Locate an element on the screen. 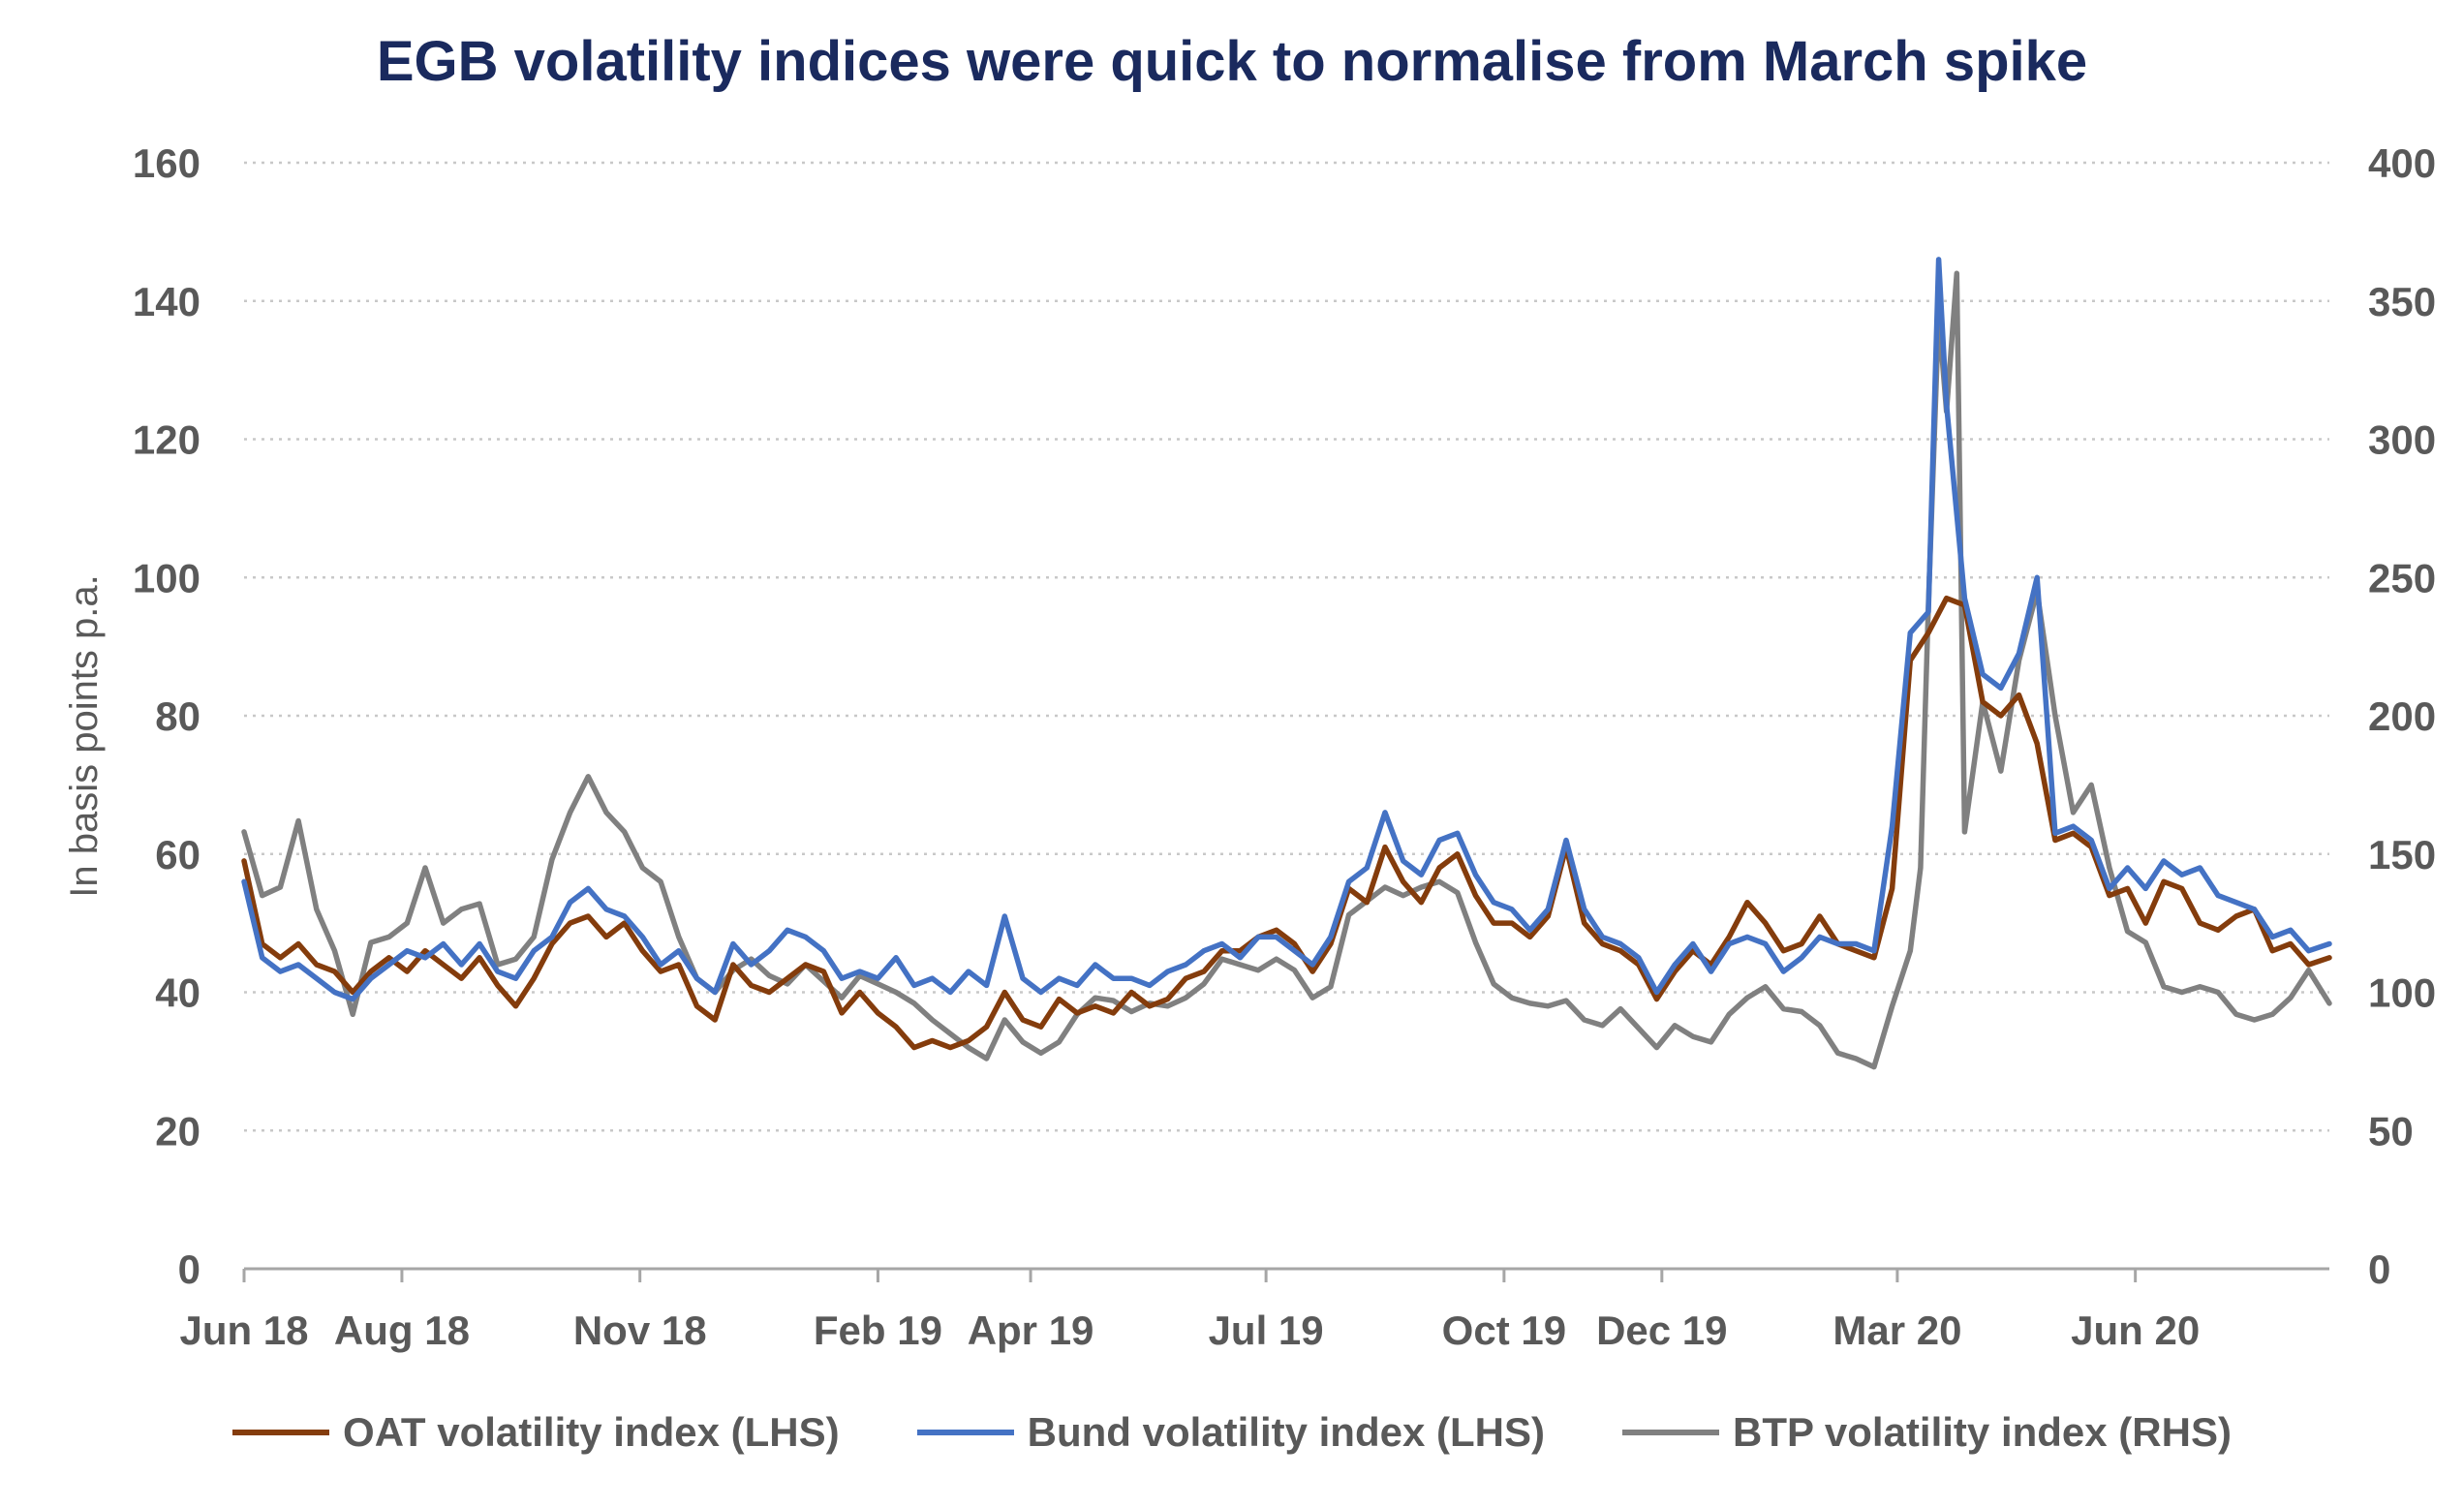  y-tick-label-left: 80 is located at coordinates (177, 716).